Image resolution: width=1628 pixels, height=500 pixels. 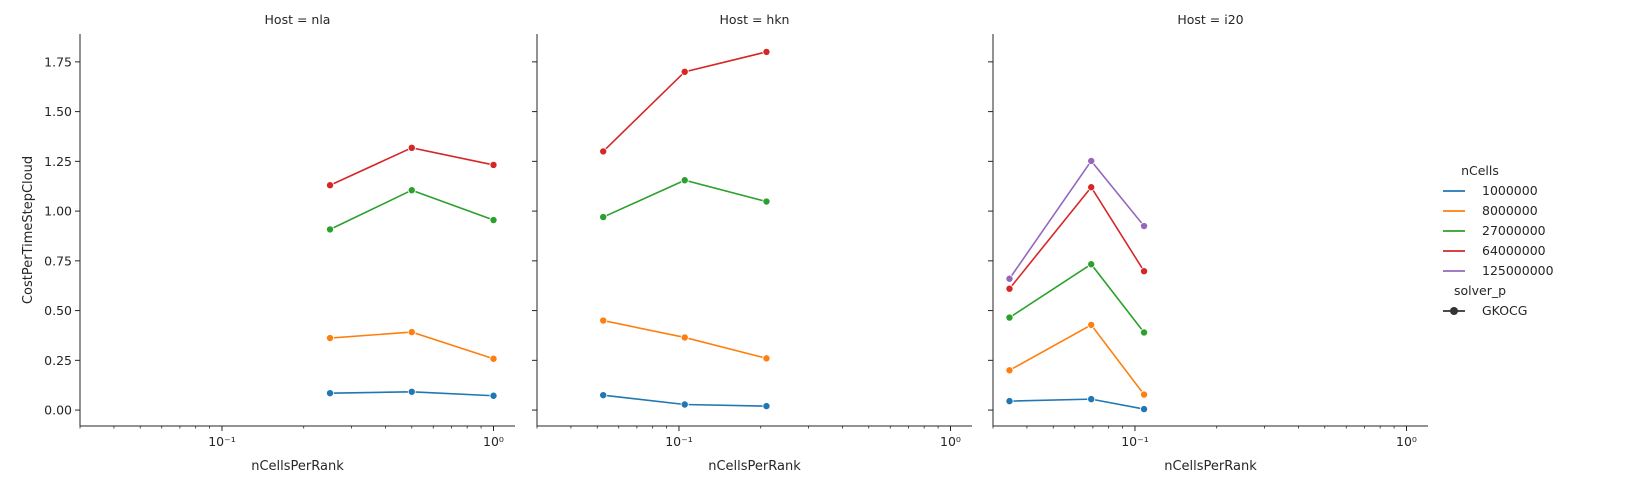 What do you see at coordinates (58, 161) in the screenshot?
I see `y-tick-label: 1.25` at bounding box center [58, 161].